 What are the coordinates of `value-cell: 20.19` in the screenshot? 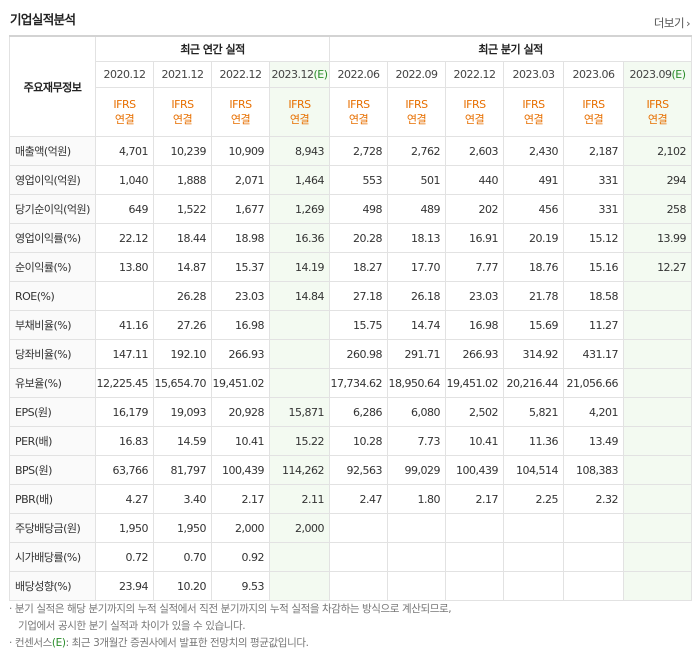 It's located at (534, 238).